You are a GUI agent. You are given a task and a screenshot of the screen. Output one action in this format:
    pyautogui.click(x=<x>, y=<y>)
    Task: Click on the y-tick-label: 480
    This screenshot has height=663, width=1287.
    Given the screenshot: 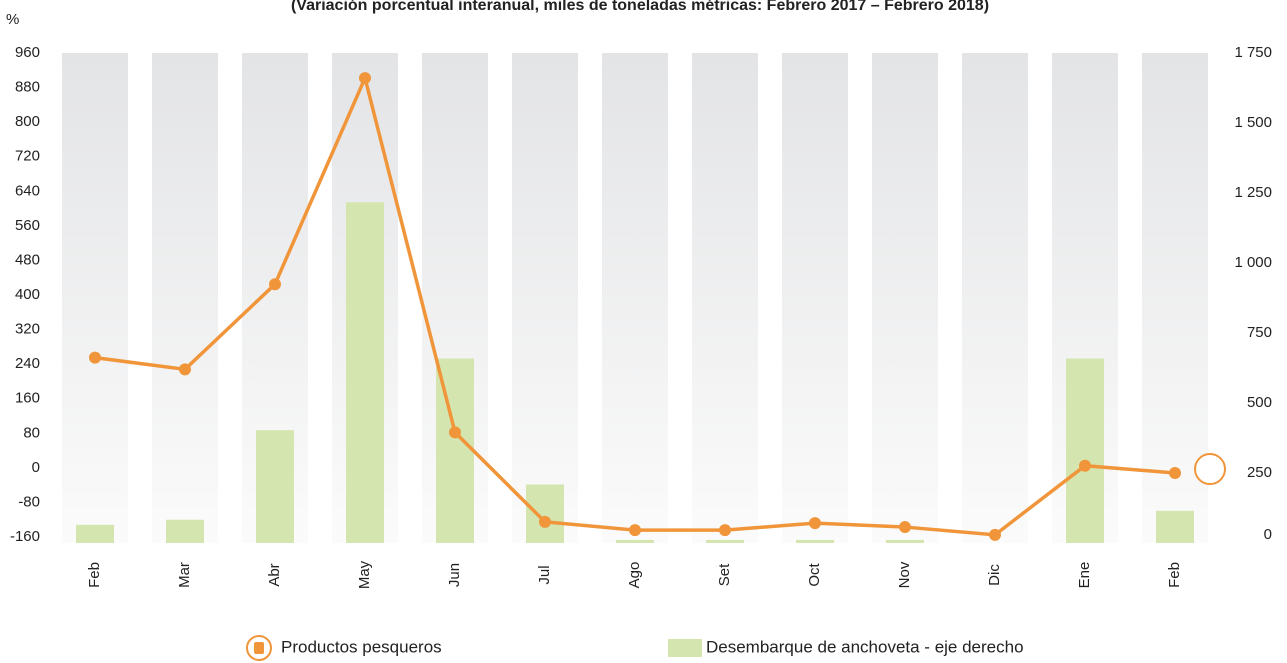 What is the action you would take?
    pyautogui.click(x=27, y=259)
    